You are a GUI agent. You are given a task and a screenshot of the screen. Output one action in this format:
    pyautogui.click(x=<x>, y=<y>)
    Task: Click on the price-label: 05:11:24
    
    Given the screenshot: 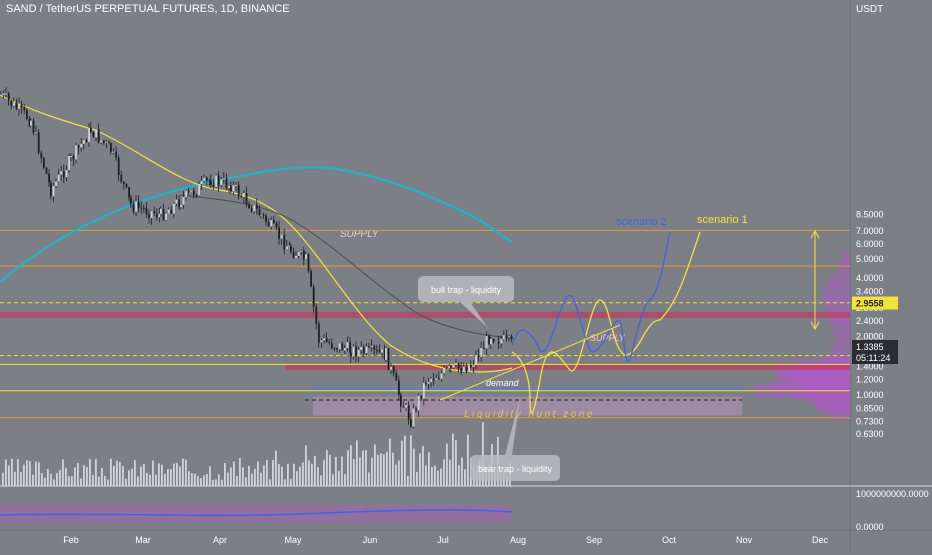 What is the action you would take?
    pyautogui.click(x=873, y=358)
    